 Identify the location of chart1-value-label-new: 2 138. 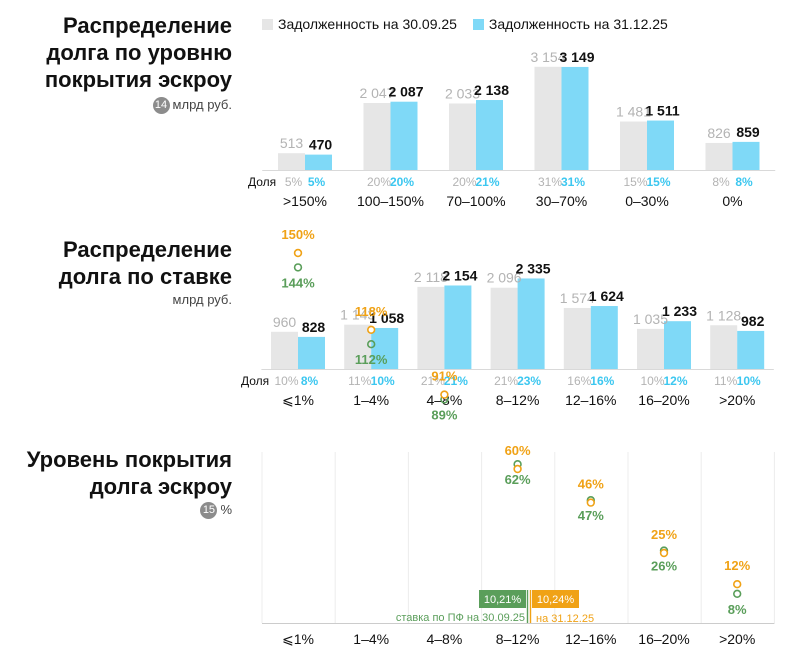
(491, 90).